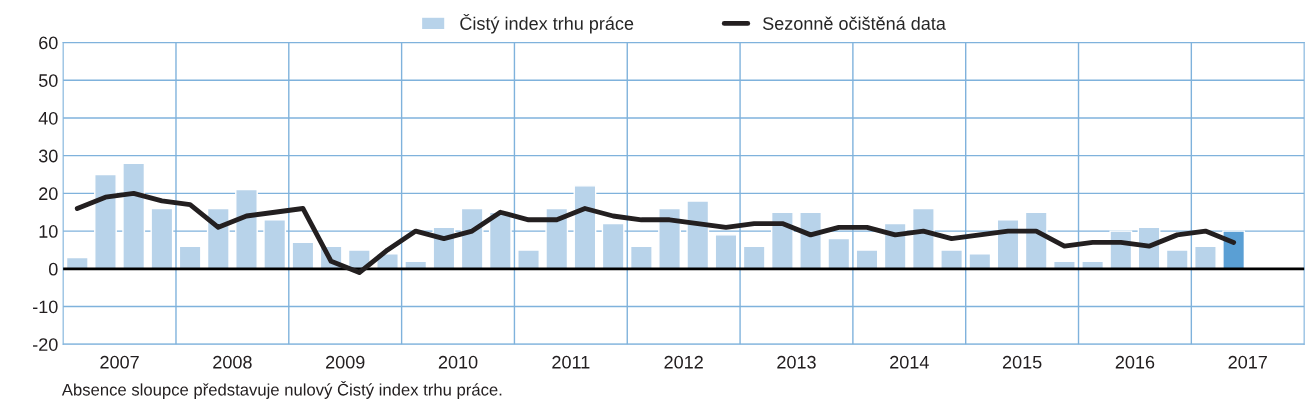 The image size is (1316, 405). I want to click on y-tick-label: 40, so click(48, 118).